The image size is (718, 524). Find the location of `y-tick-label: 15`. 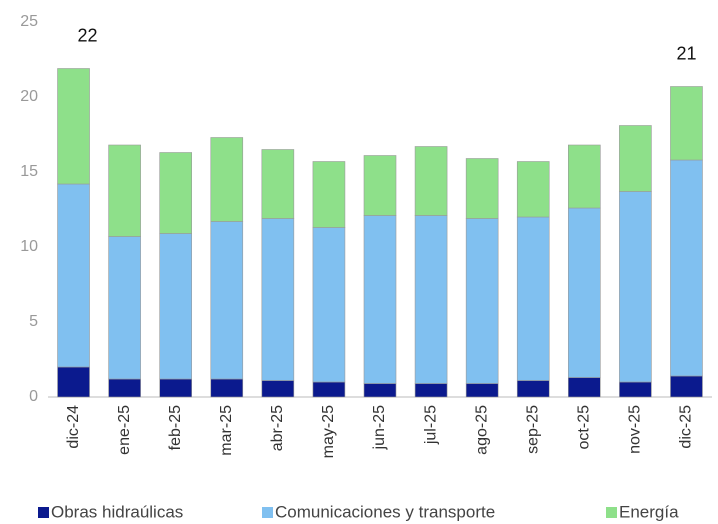

y-tick-label: 15 is located at coordinates (29, 171).